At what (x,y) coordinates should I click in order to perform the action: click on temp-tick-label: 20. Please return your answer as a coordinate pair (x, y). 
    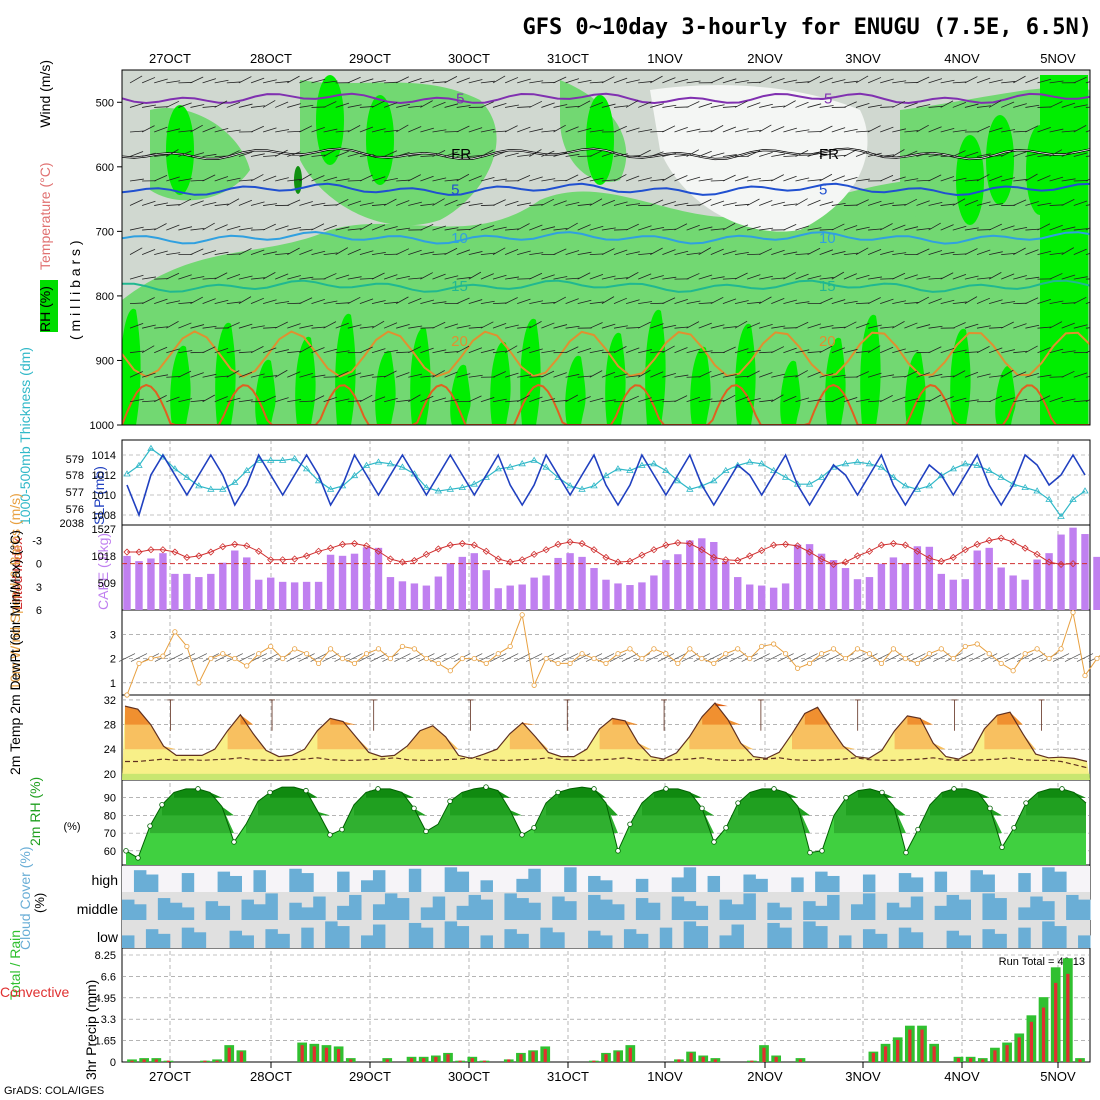
    Looking at the image, I should click on (110, 775).